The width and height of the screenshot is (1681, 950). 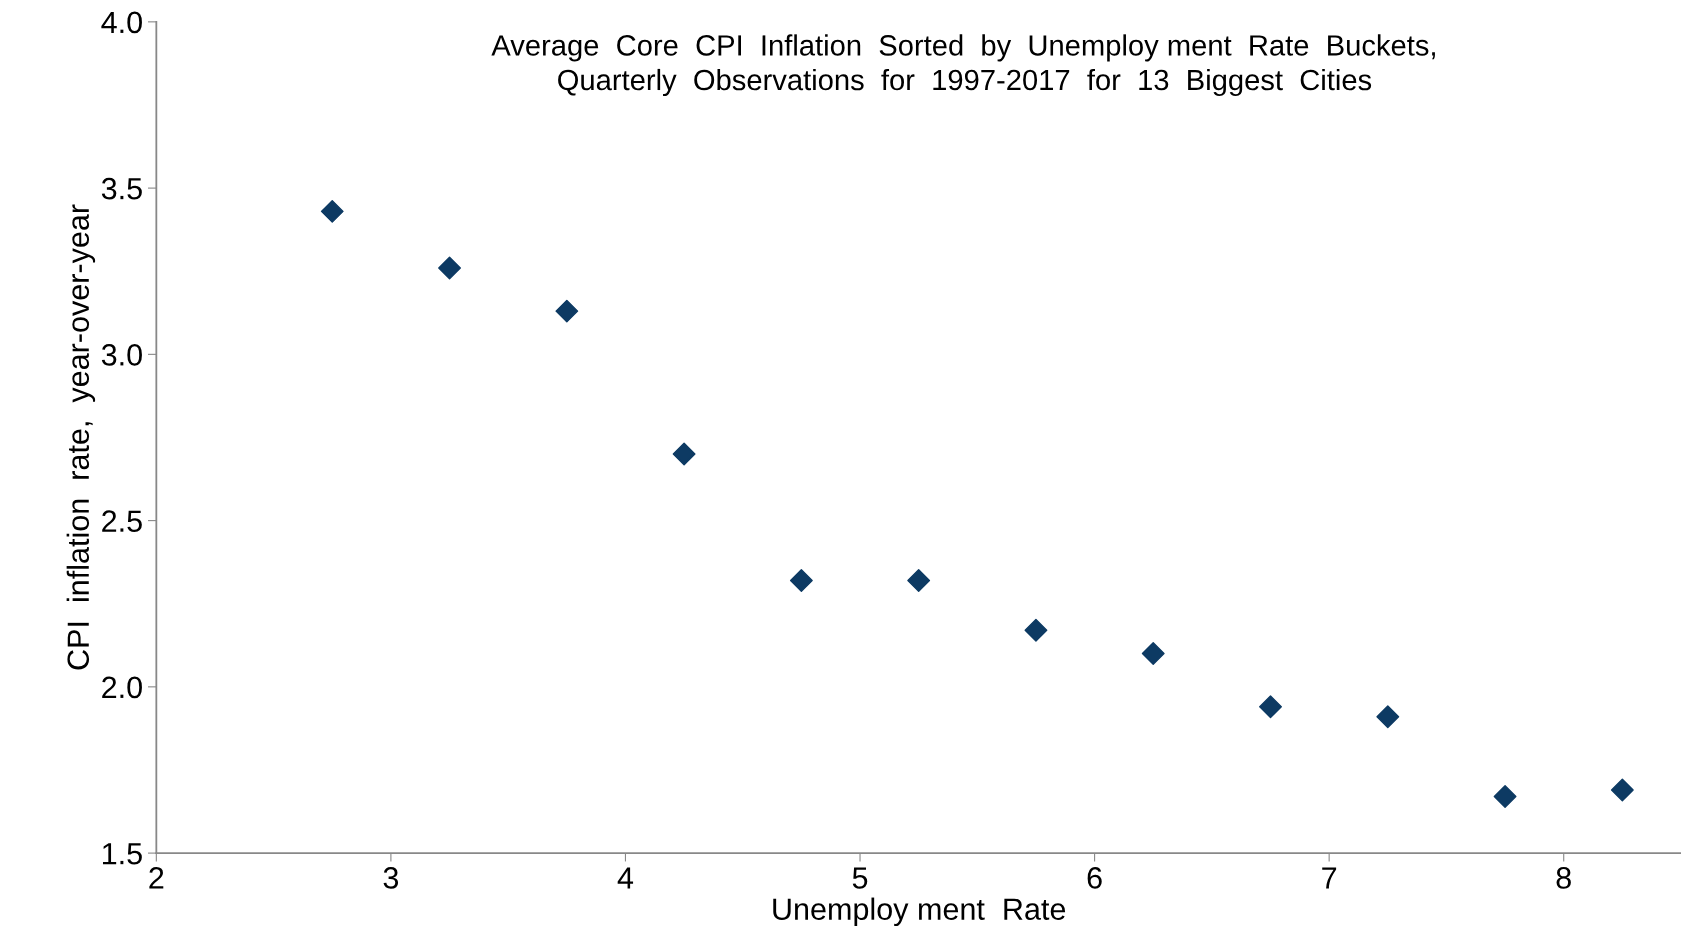 What do you see at coordinates (156, 878) in the screenshot?
I see `x-tick-label: 2` at bounding box center [156, 878].